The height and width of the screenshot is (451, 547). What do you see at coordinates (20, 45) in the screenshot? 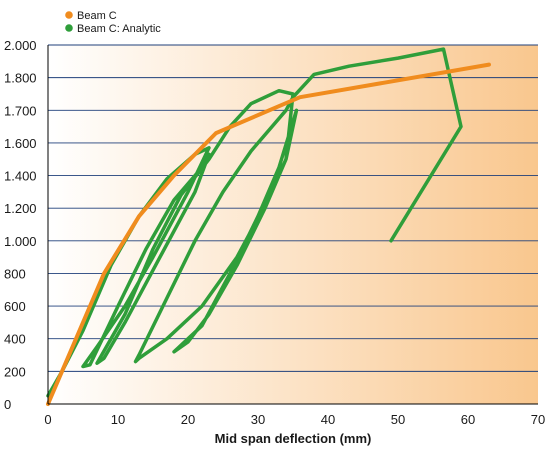
I see `y-tick-label: 2.000` at bounding box center [20, 45].